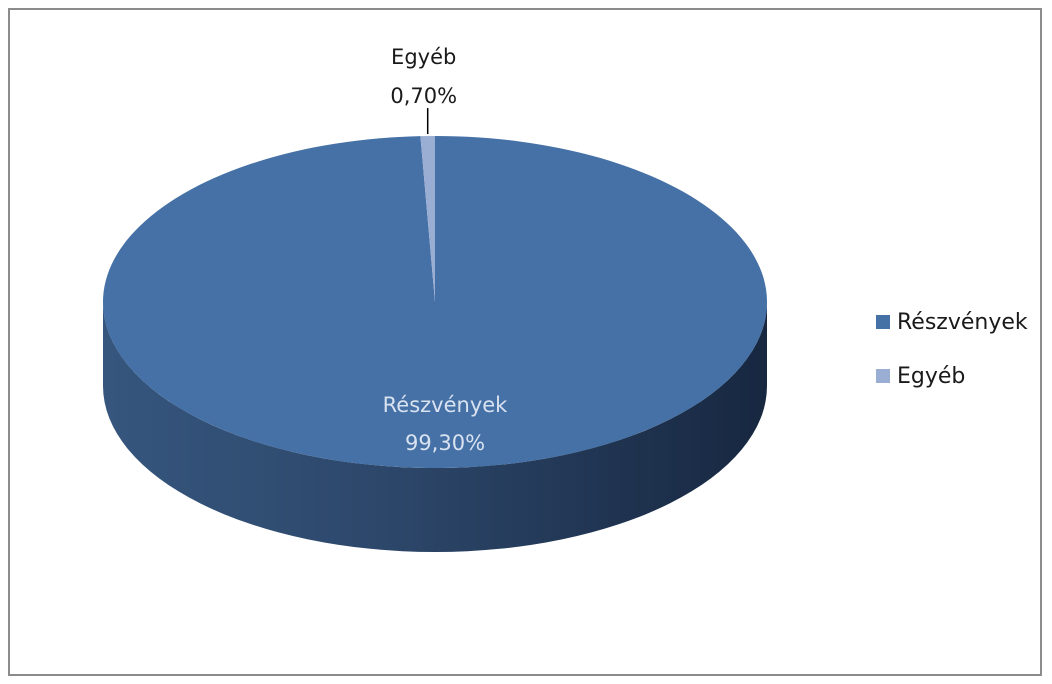 The image size is (1052, 684). What do you see at coordinates (445, 443) in the screenshot?
I see `data-label-reszvenyek-value: 99,30%` at bounding box center [445, 443].